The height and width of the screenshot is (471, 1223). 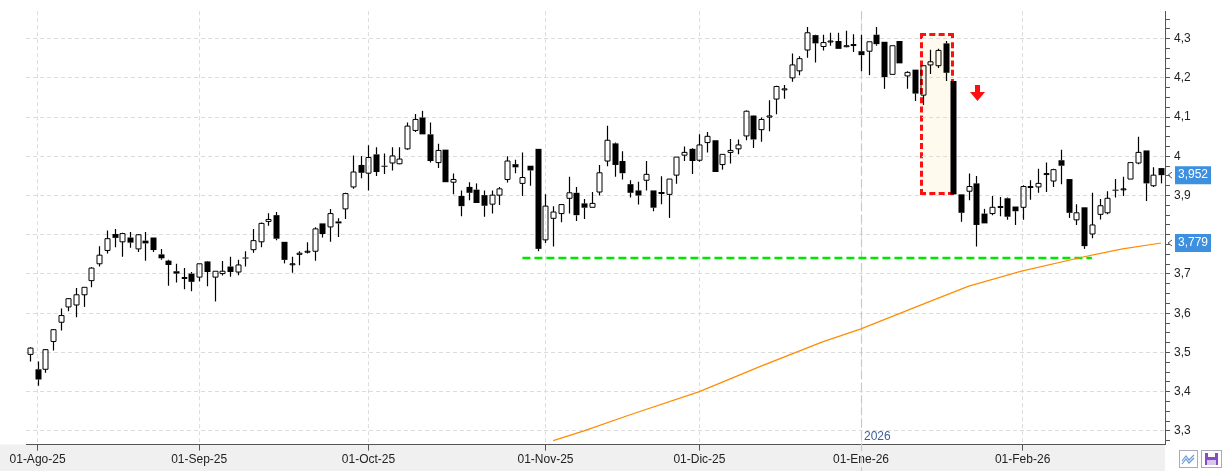 What do you see at coordinates (1183, 430) in the screenshot?
I see `y-tick-label: 3,3` at bounding box center [1183, 430].